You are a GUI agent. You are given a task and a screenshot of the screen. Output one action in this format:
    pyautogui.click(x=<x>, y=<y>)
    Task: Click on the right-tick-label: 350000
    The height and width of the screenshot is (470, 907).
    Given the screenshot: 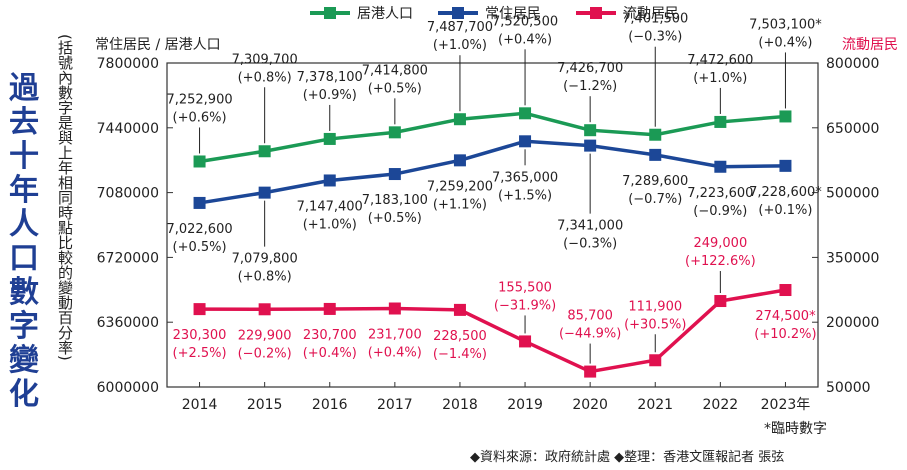 What is the action you would take?
    pyautogui.click(x=852, y=258)
    